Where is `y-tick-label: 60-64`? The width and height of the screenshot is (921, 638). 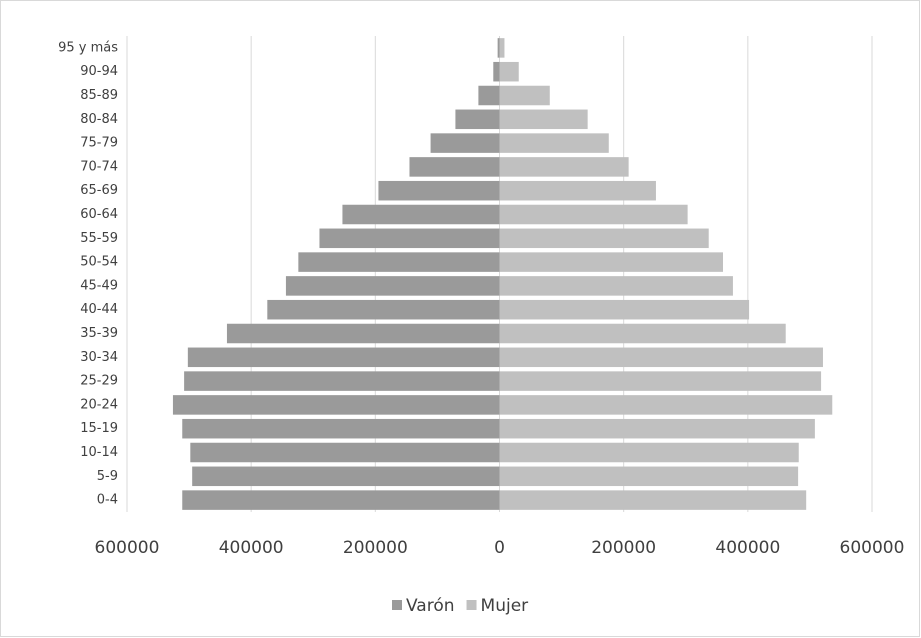 y-tick-label: 60-64 is located at coordinates (99, 214).